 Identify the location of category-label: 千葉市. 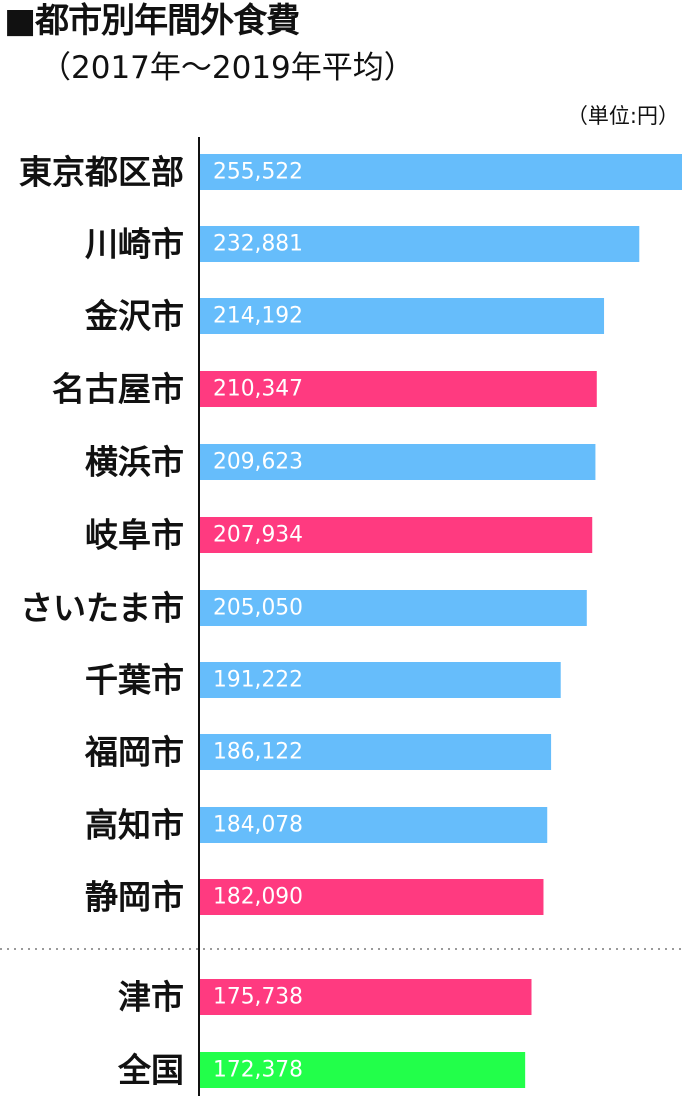
(134, 680).